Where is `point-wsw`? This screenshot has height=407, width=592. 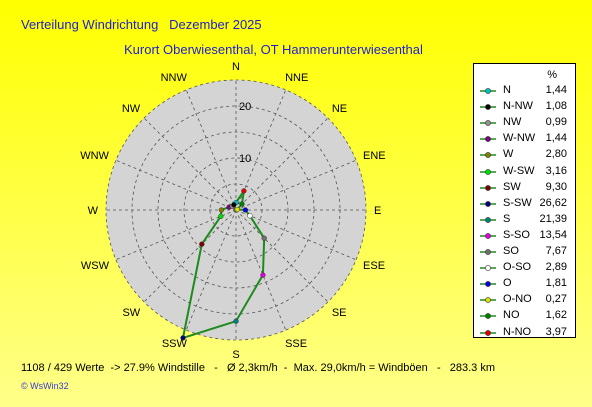
point-wsw is located at coordinates (221, 216).